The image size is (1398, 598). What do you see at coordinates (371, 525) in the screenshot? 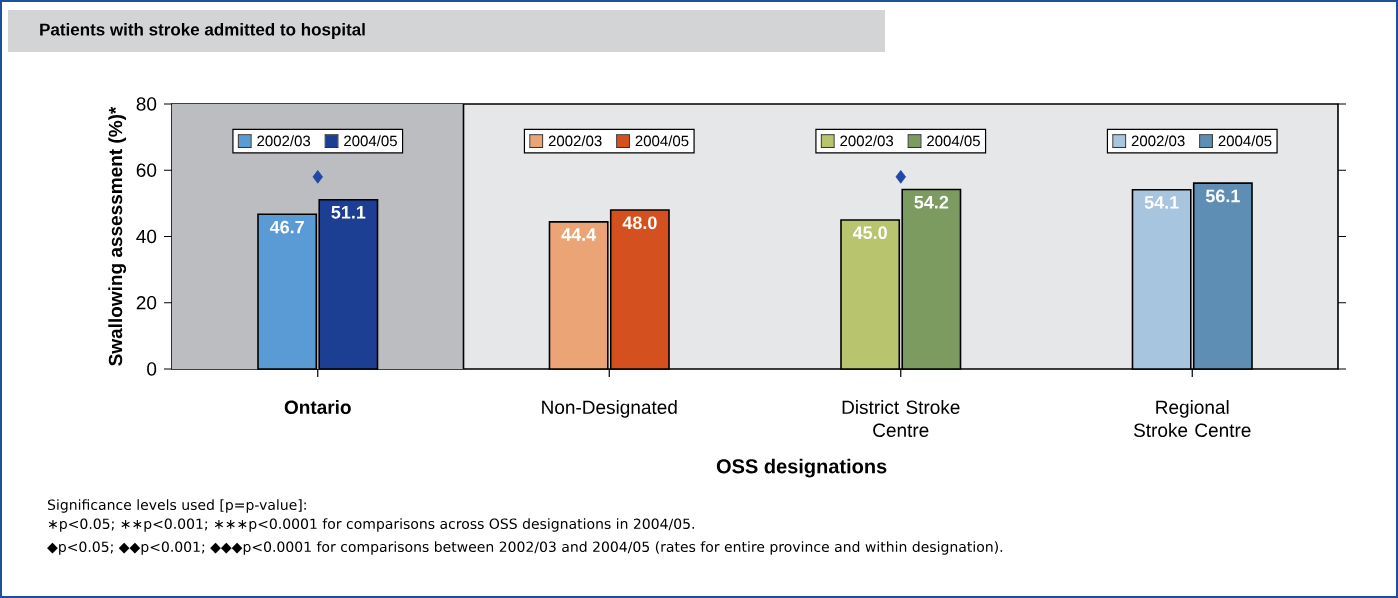
I see `text: ∗p<0.05; ∗∗p<0.001; ∗∗∗p<0.0001 for comparisons across OSS designations in 2004/05.` at bounding box center [371, 525].